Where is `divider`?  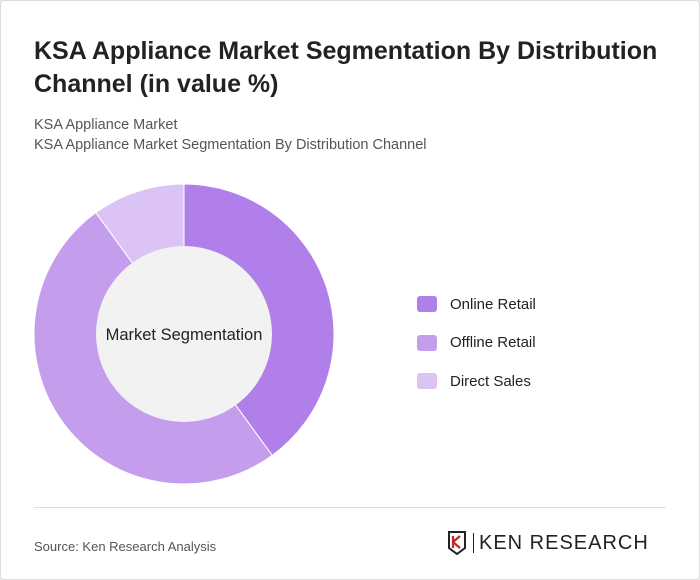 divider is located at coordinates (350, 507).